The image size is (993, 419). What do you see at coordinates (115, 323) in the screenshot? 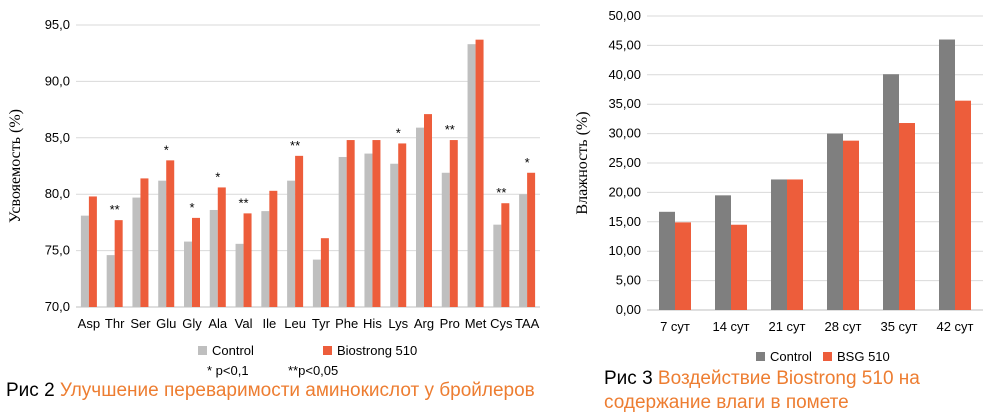
I see `x-tick-label: Thr` at bounding box center [115, 323].